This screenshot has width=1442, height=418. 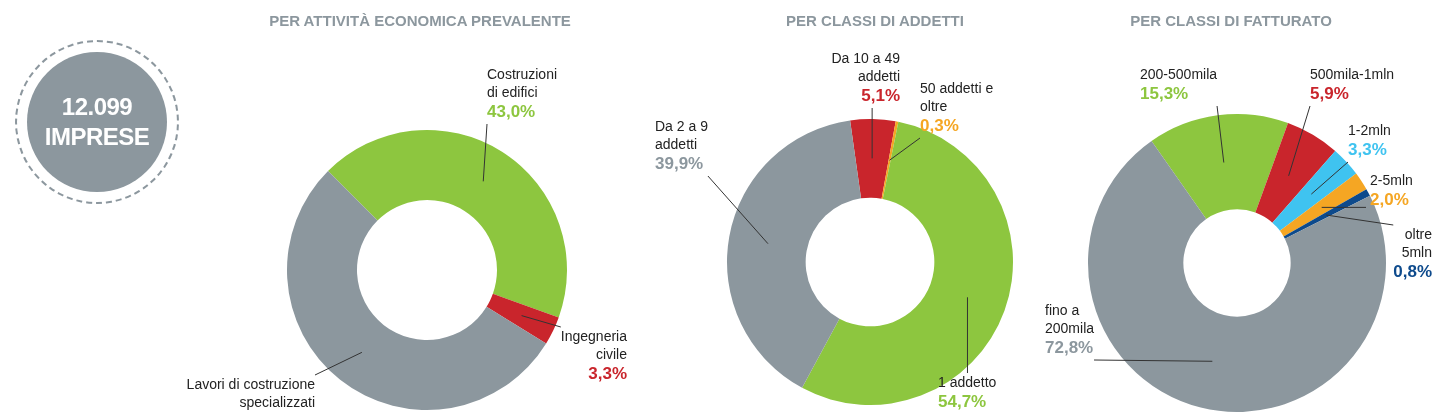 What do you see at coordinates (957, 96) in the screenshot?
I see `slice-label: 50 addetti e oltre` at bounding box center [957, 96].